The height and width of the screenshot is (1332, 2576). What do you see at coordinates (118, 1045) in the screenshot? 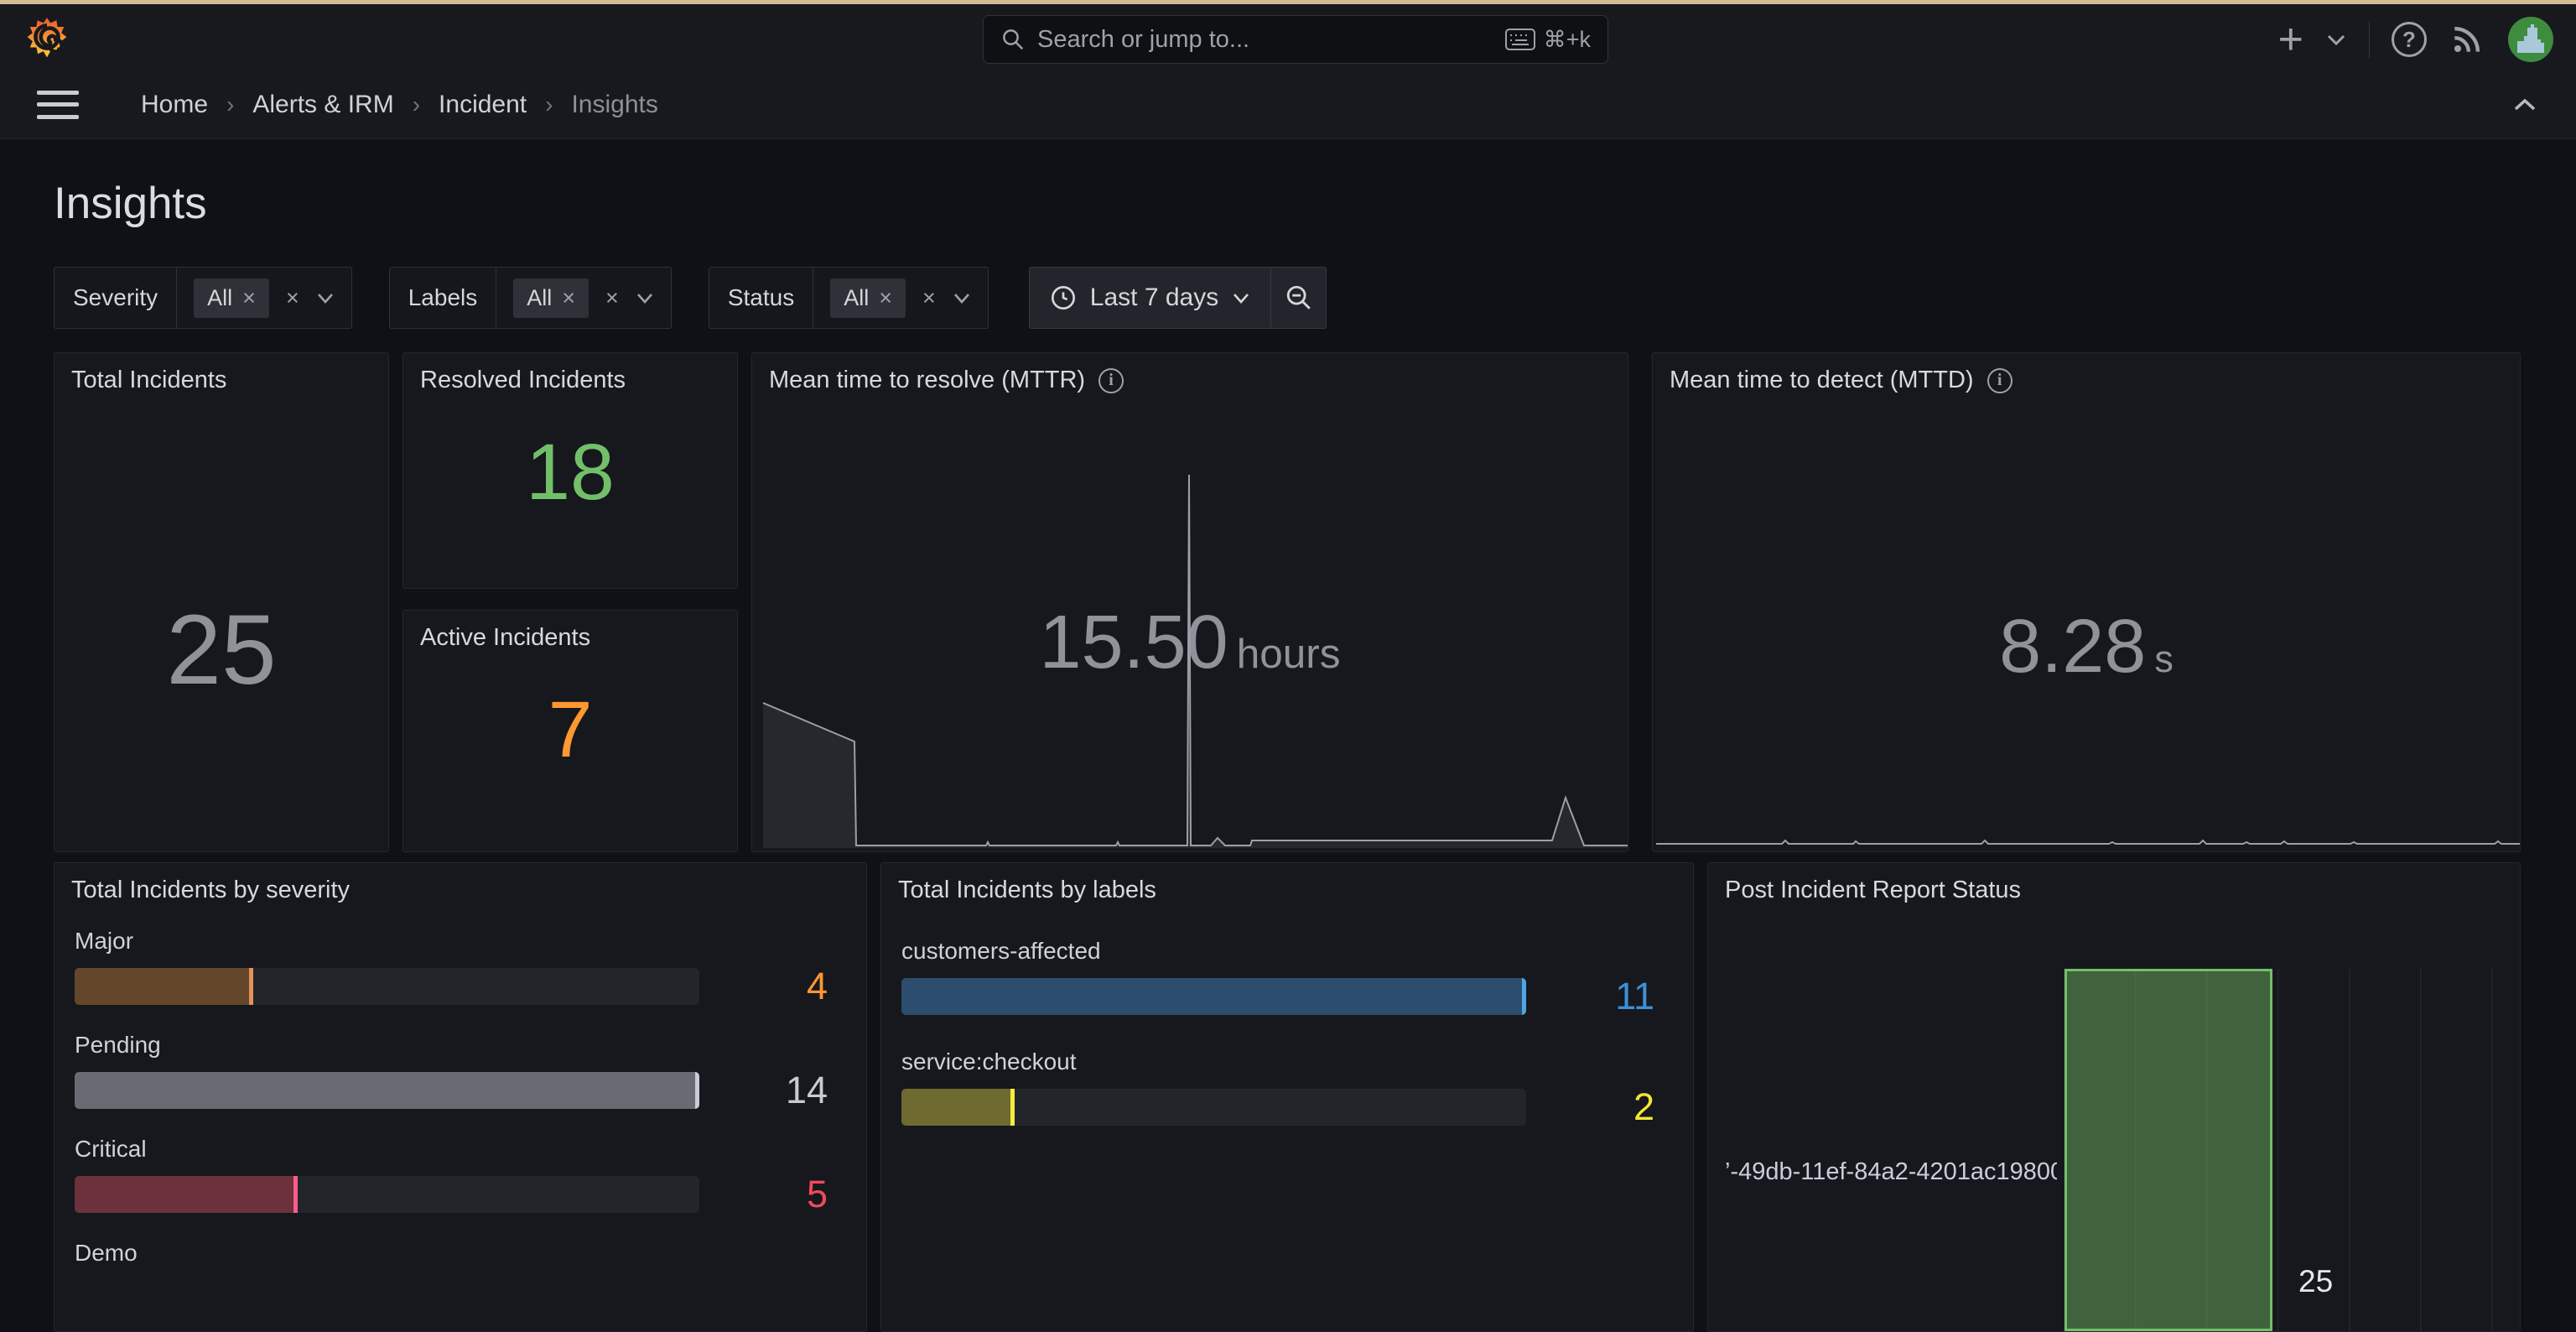
I see `gauge-label: Pending` at bounding box center [118, 1045].